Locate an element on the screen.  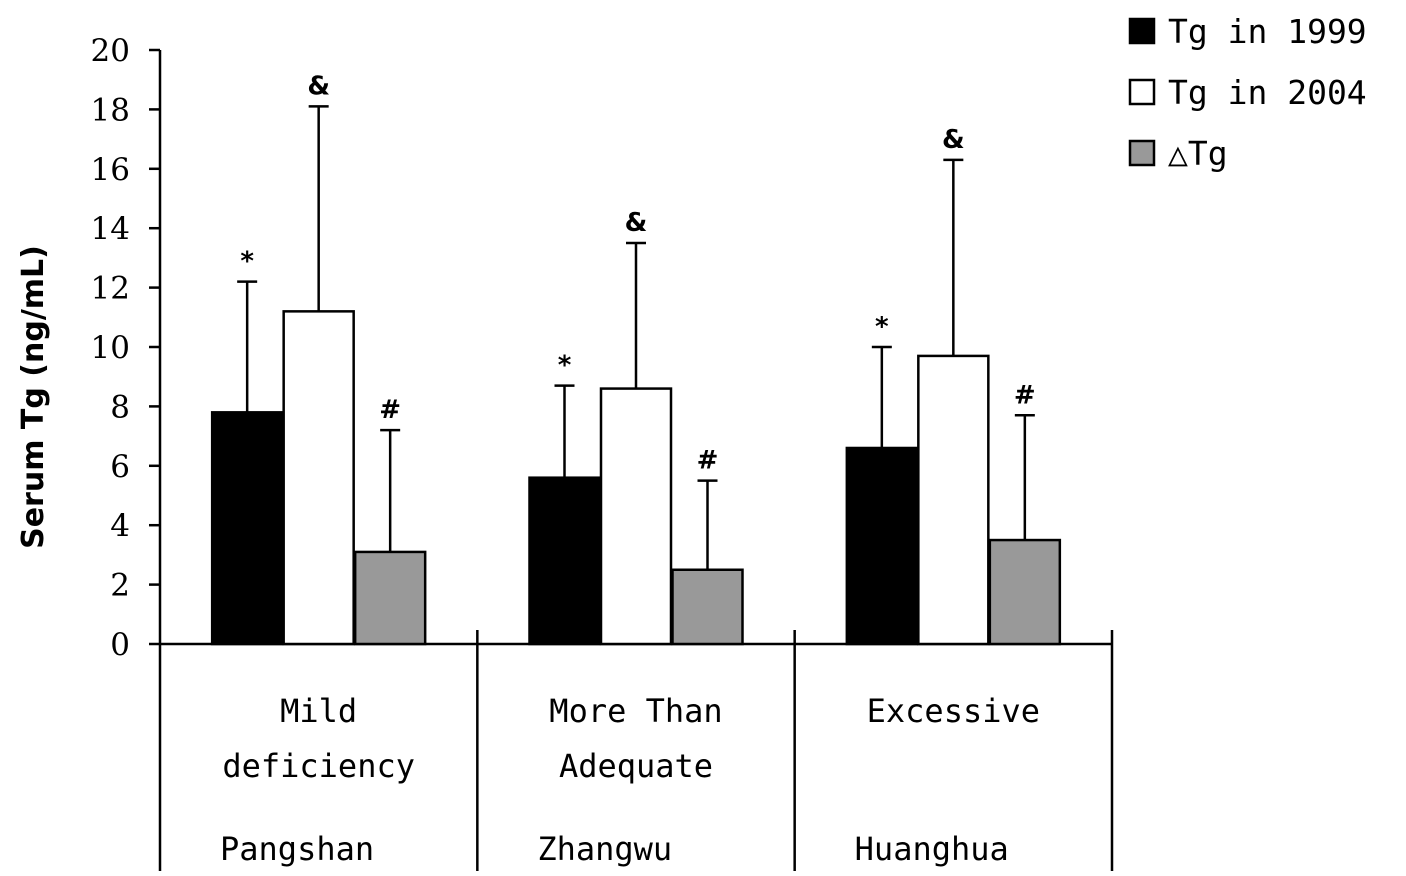
y-tick-label: 2 is located at coordinates (120, 586).